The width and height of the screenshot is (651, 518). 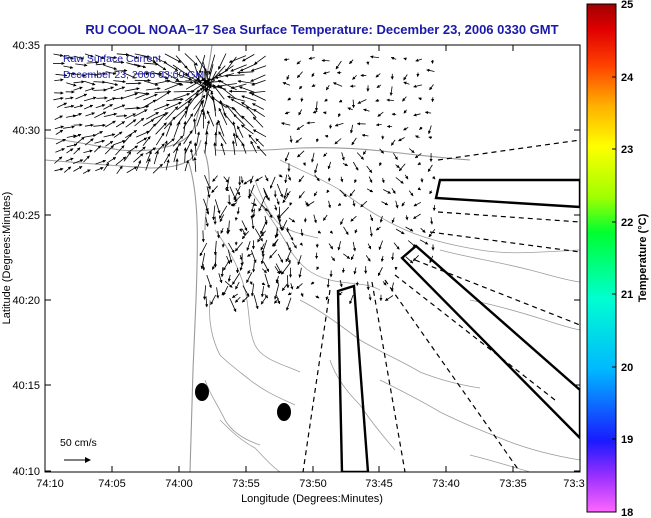 I want to click on colorbar-tick-label: 19, so click(x=627, y=440).